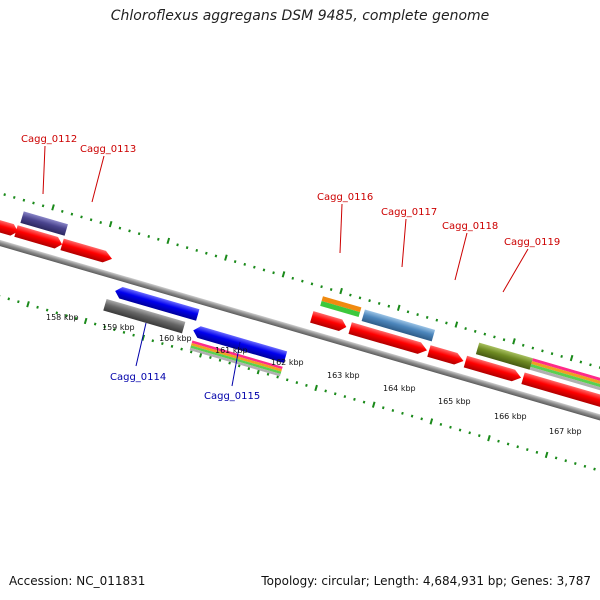  What do you see at coordinates (409, 212) in the screenshot?
I see `gene-label-cagg-0117: Cagg_0117` at bounding box center [409, 212].